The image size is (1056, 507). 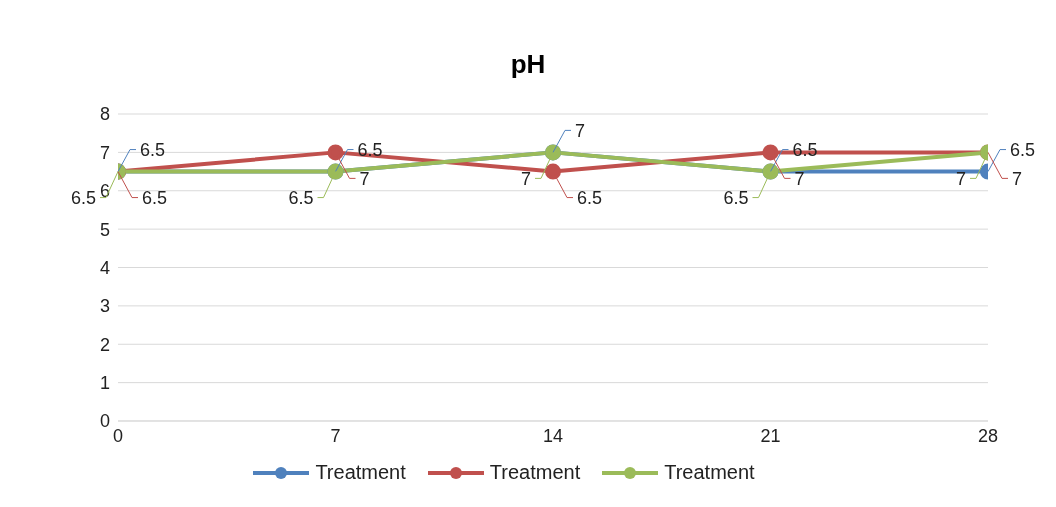 I want to click on y-tick-label: 3, so click(x=104, y=306).